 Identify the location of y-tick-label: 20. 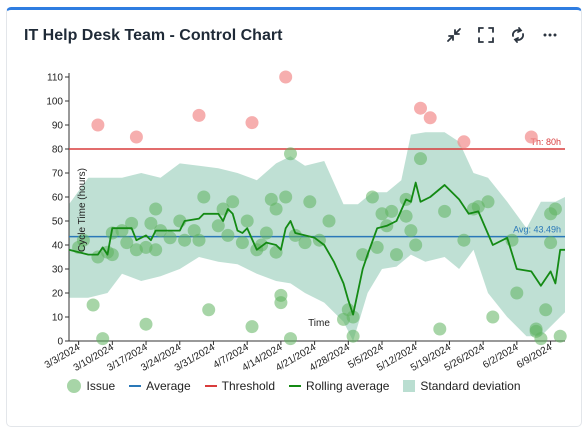
(58, 294).